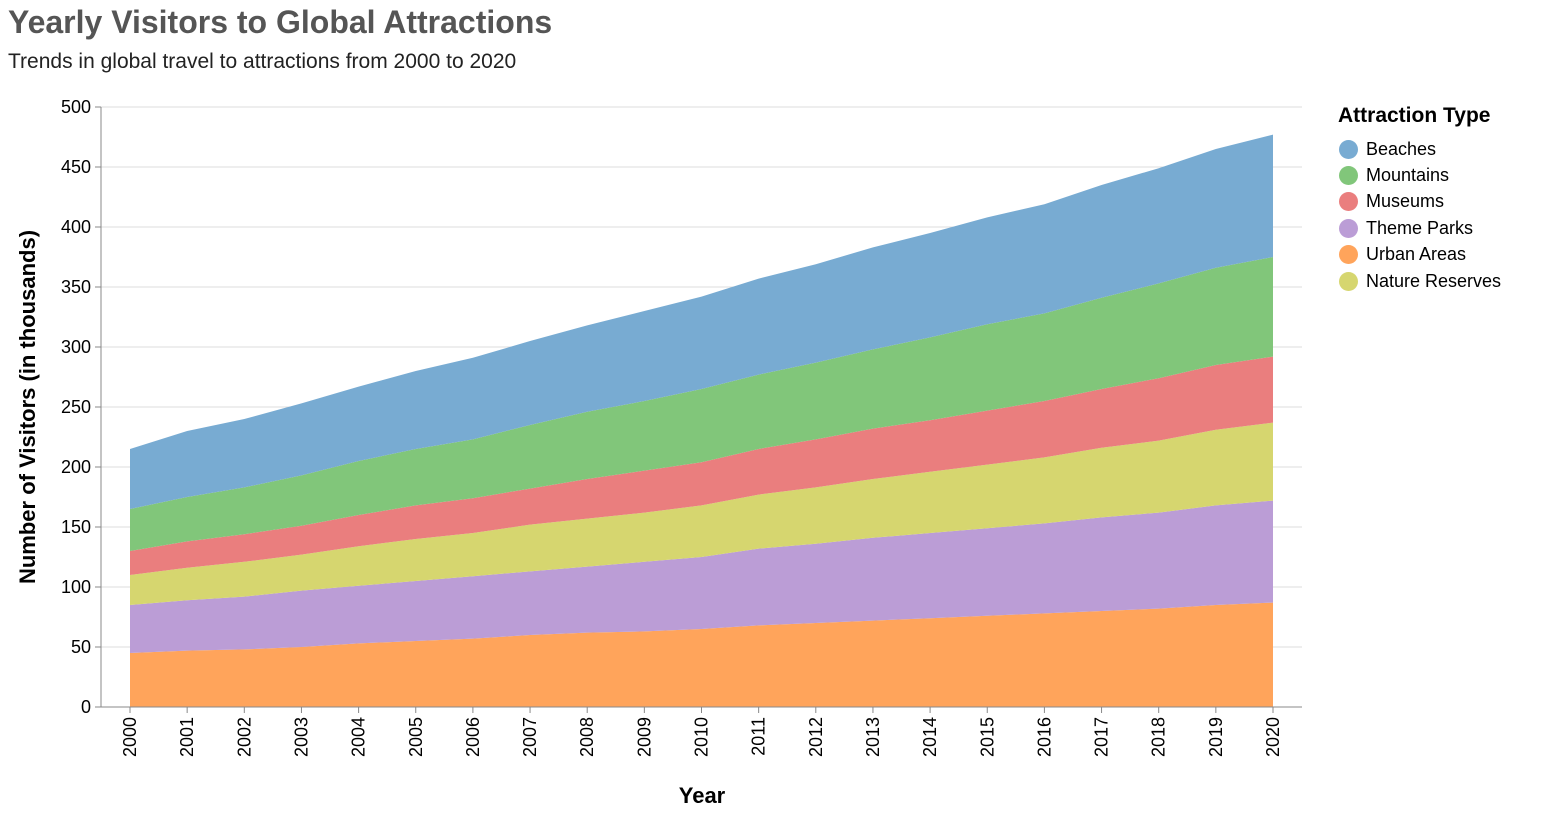  Describe the element at coordinates (816, 737) in the screenshot. I see `x-tick-label: 2012` at that location.